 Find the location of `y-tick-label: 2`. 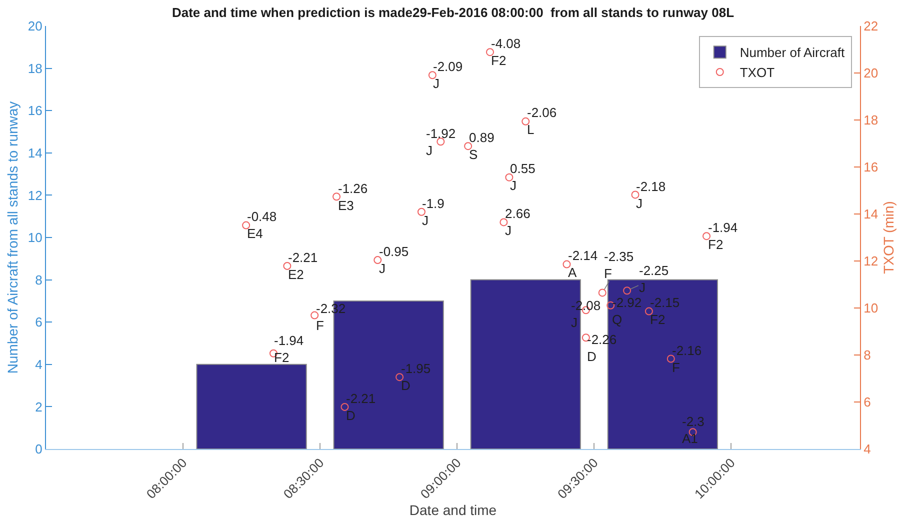

y-tick-label: 2 is located at coordinates (38, 406).